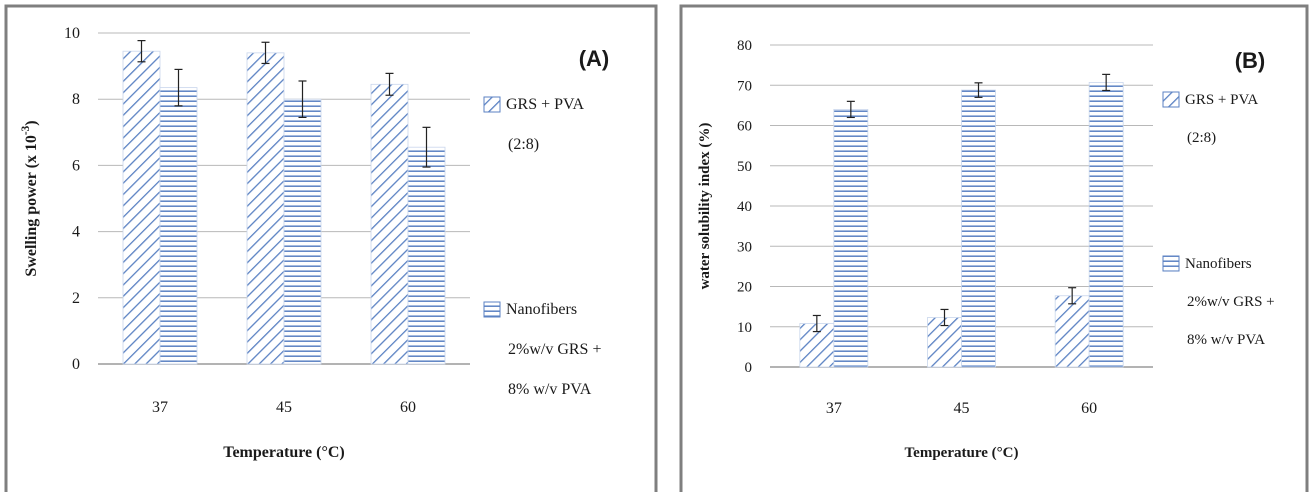  Describe the element at coordinates (744, 127) in the screenshot. I see `y-tick-label: 60` at that location.